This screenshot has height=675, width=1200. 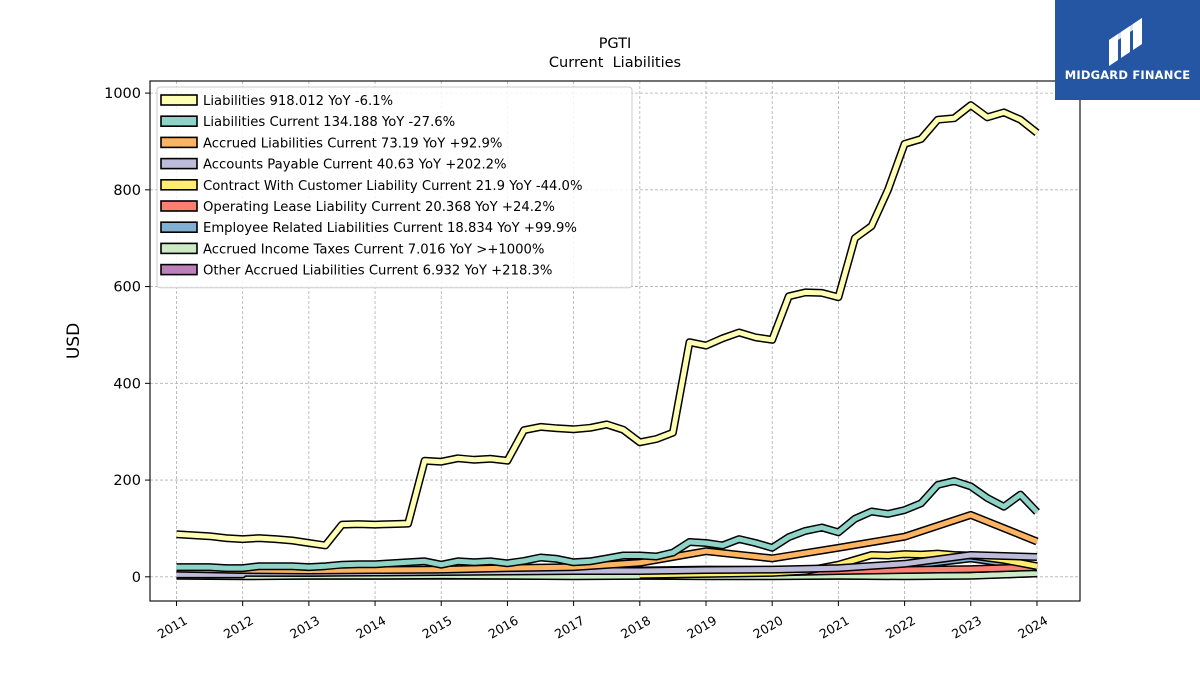 I want to click on y-axis: 0 200 400 600 800 1000, so click(x=127, y=336).